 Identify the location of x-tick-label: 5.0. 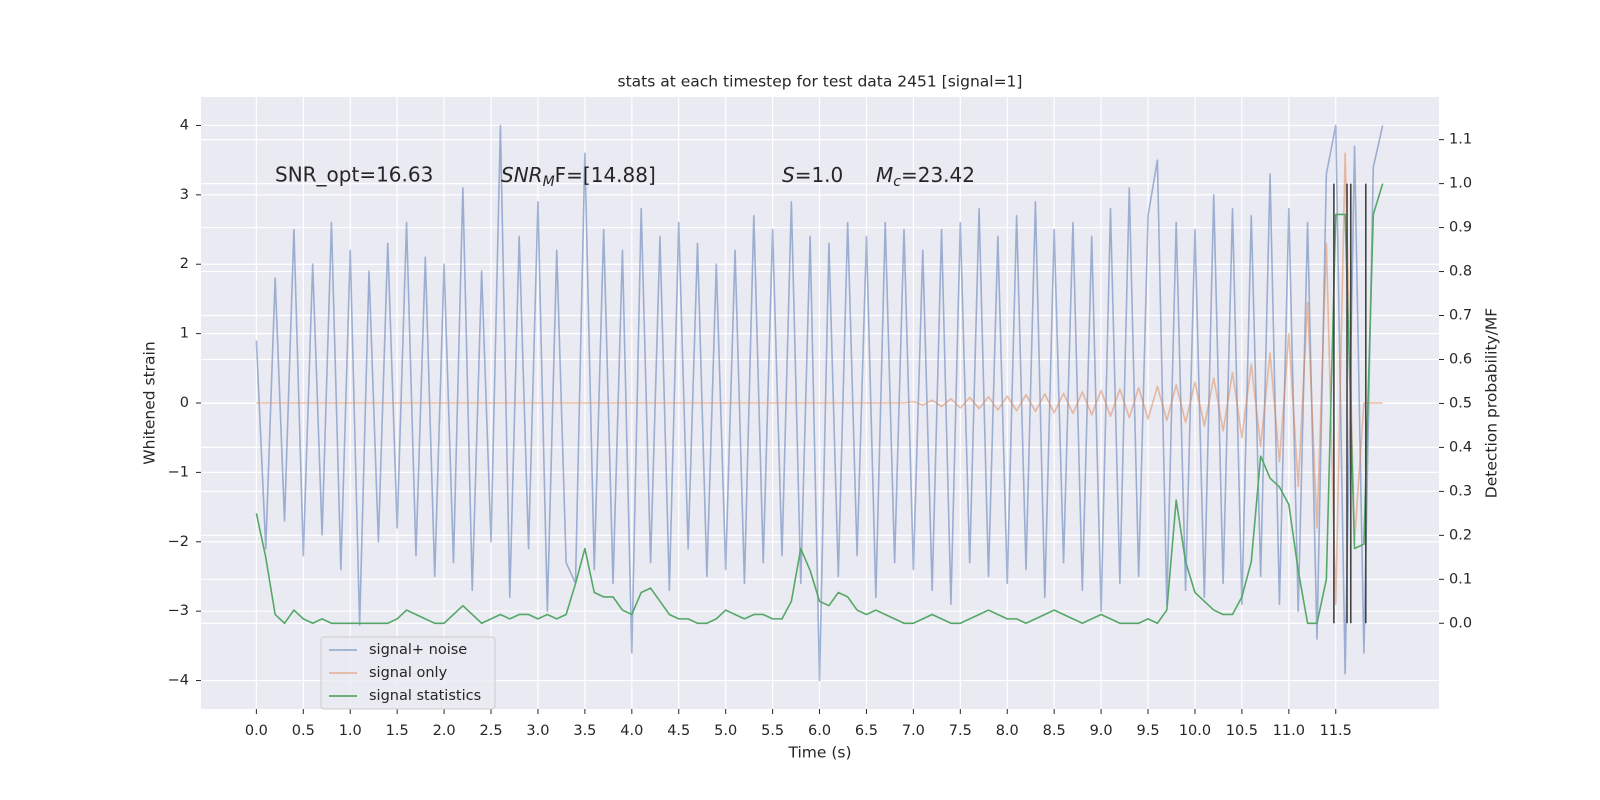
(725, 731).